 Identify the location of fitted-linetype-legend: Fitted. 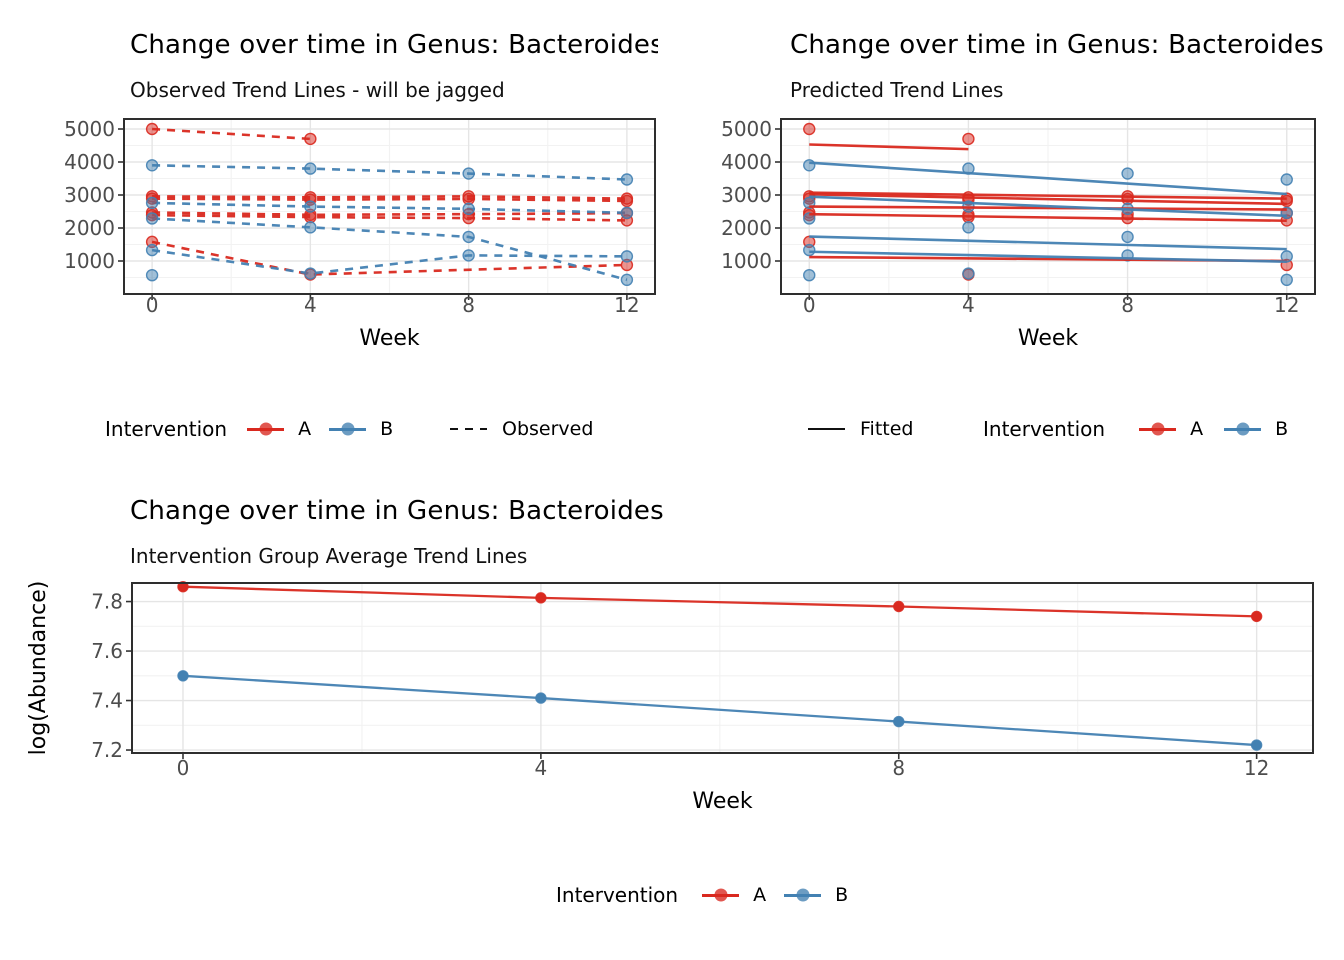
(860, 429).